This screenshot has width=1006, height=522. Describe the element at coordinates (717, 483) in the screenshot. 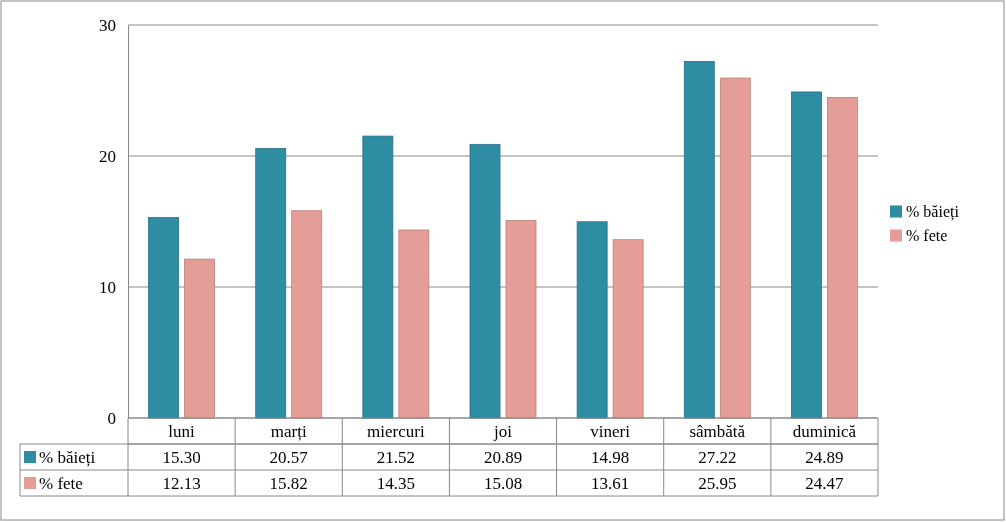

I see `data-label: 25.95` at that location.